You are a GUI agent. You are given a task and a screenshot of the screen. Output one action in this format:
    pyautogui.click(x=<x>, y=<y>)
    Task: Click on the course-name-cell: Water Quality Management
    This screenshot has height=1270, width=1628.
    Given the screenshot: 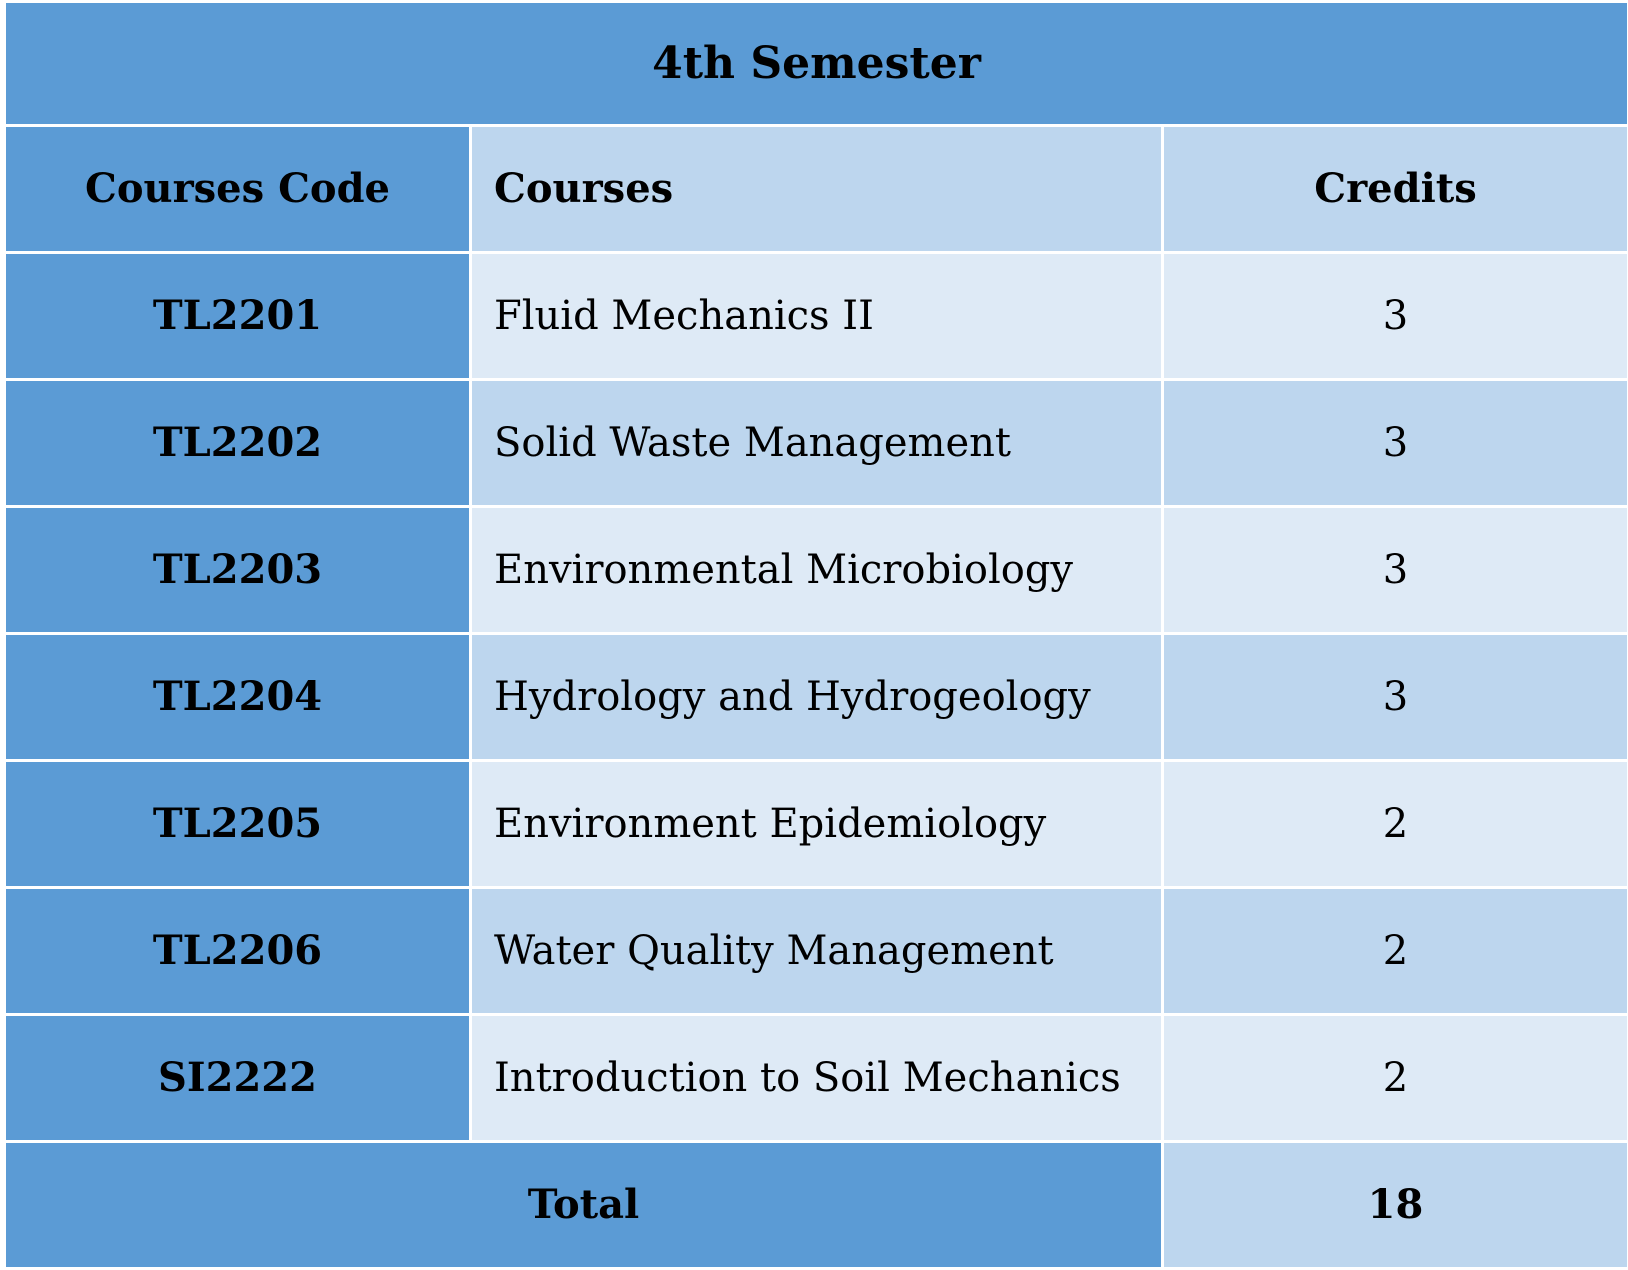 What is the action you would take?
    pyautogui.click(x=816, y=951)
    